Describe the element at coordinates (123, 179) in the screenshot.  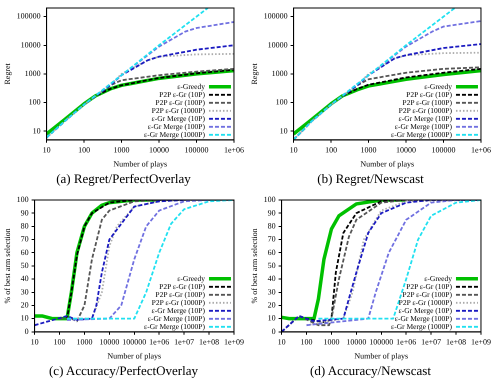
I see `text: (a) Regret/PerfectOverlay` at that location.